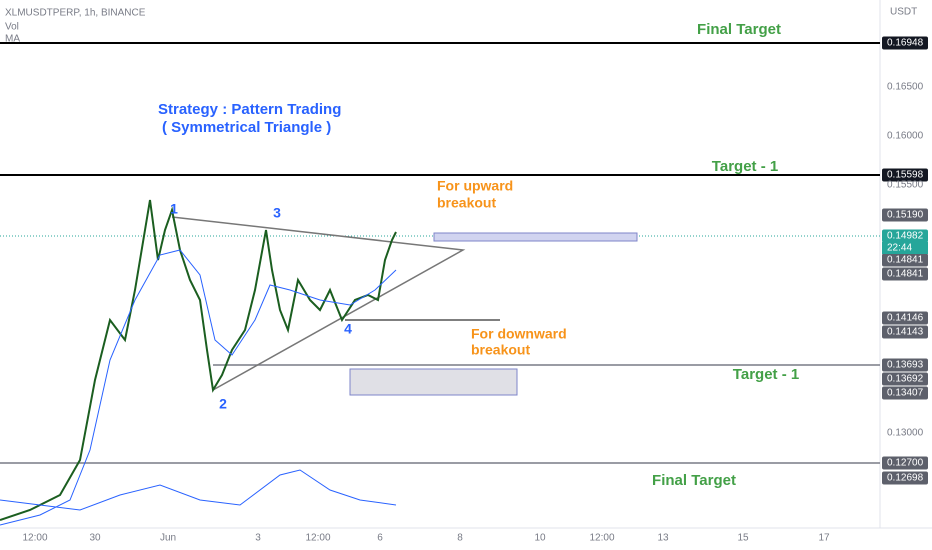 This screenshot has width=932, height=550. I want to click on price-label: 0.13000, so click(905, 433).